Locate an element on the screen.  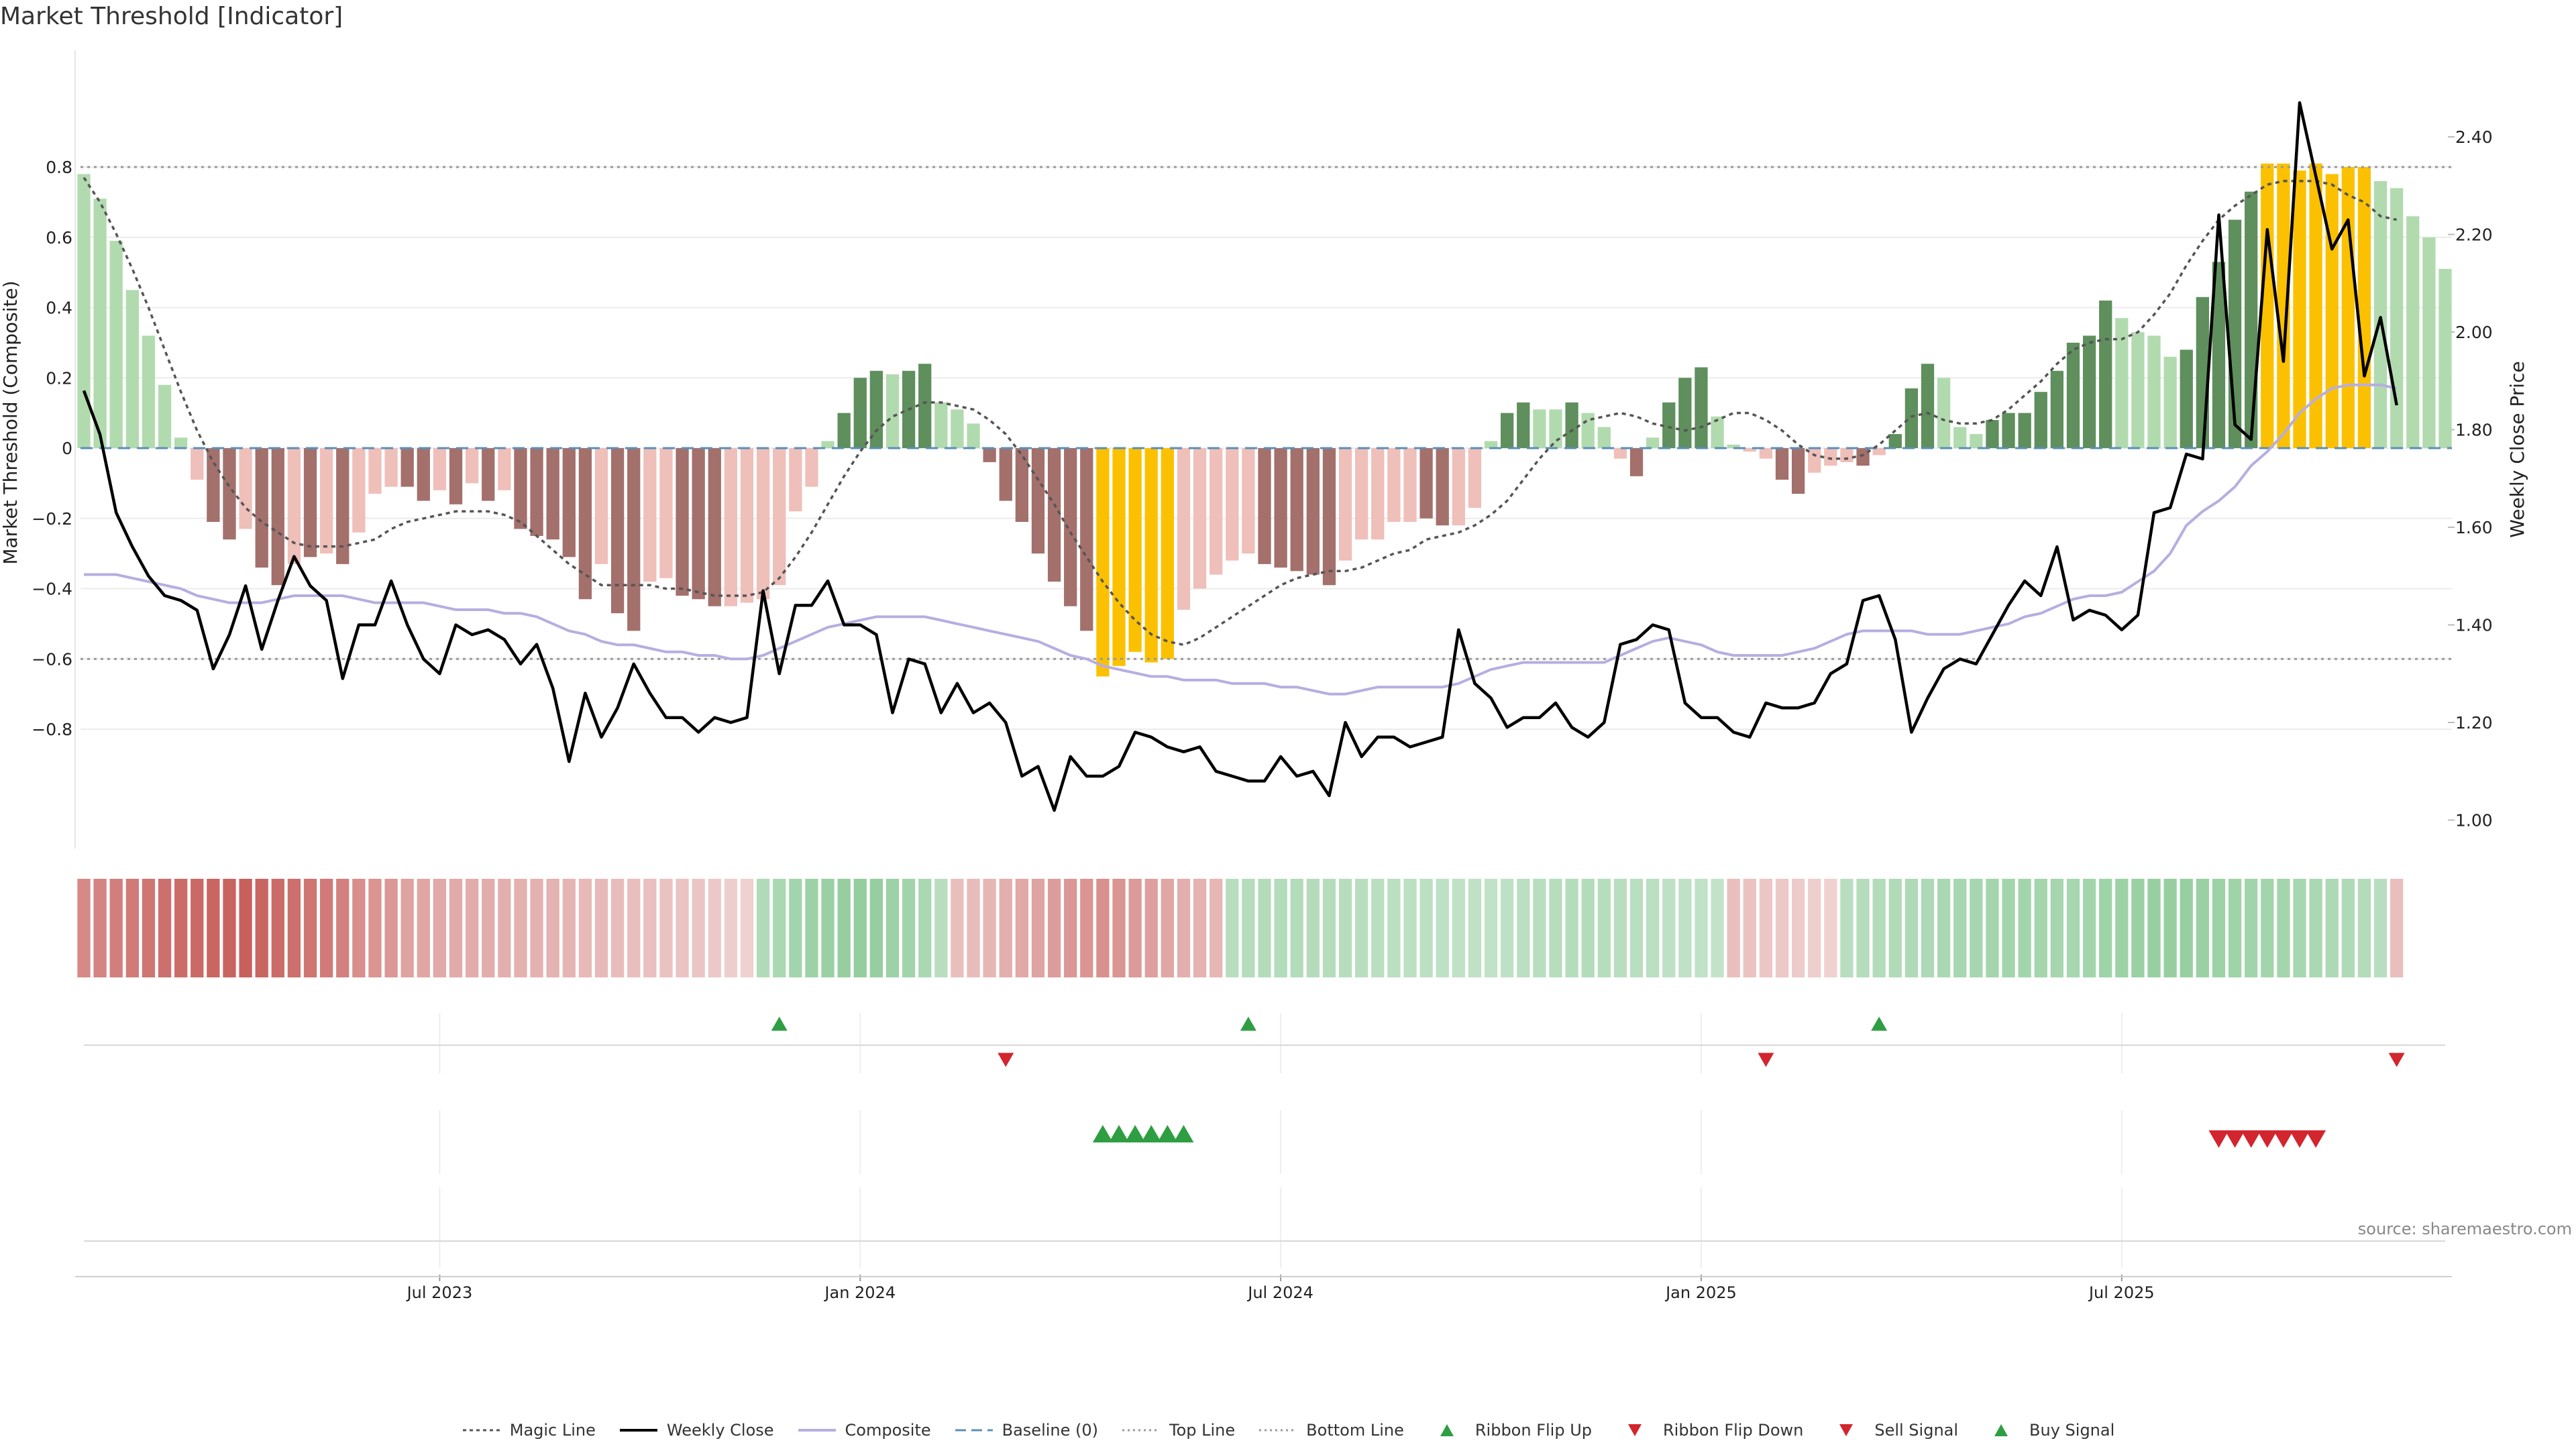
legend-label: Weekly Close is located at coordinates (720, 1430).